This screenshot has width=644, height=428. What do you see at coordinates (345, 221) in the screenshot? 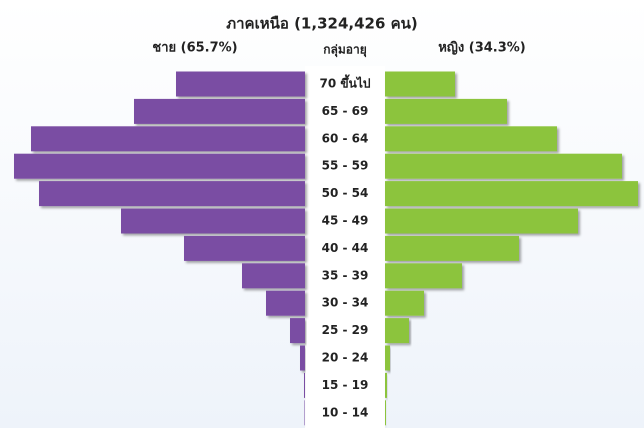
I see `category-label: 45 - 49` at bounding box center [345, 221].